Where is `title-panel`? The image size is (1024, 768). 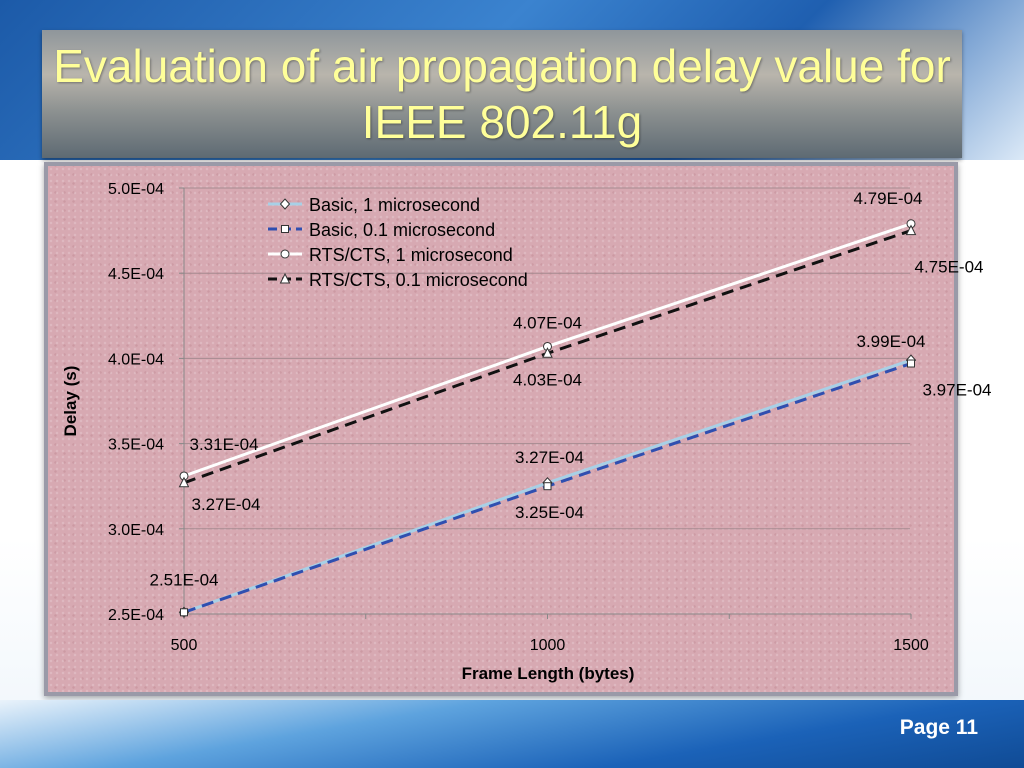 title-panel is located at coordinates (502, 94).